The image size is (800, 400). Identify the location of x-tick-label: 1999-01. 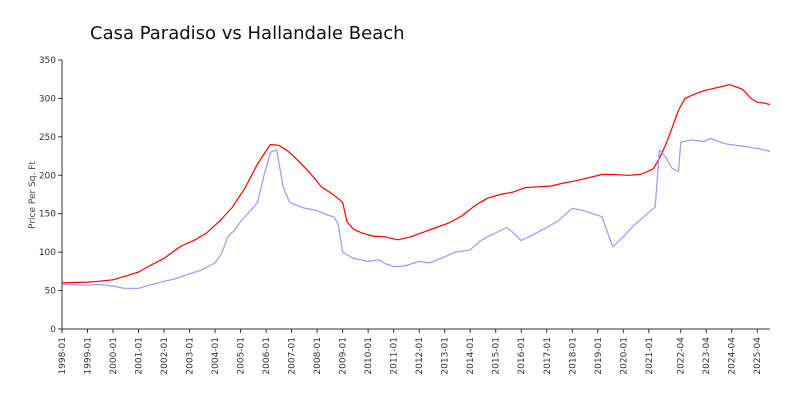
(89, 356).